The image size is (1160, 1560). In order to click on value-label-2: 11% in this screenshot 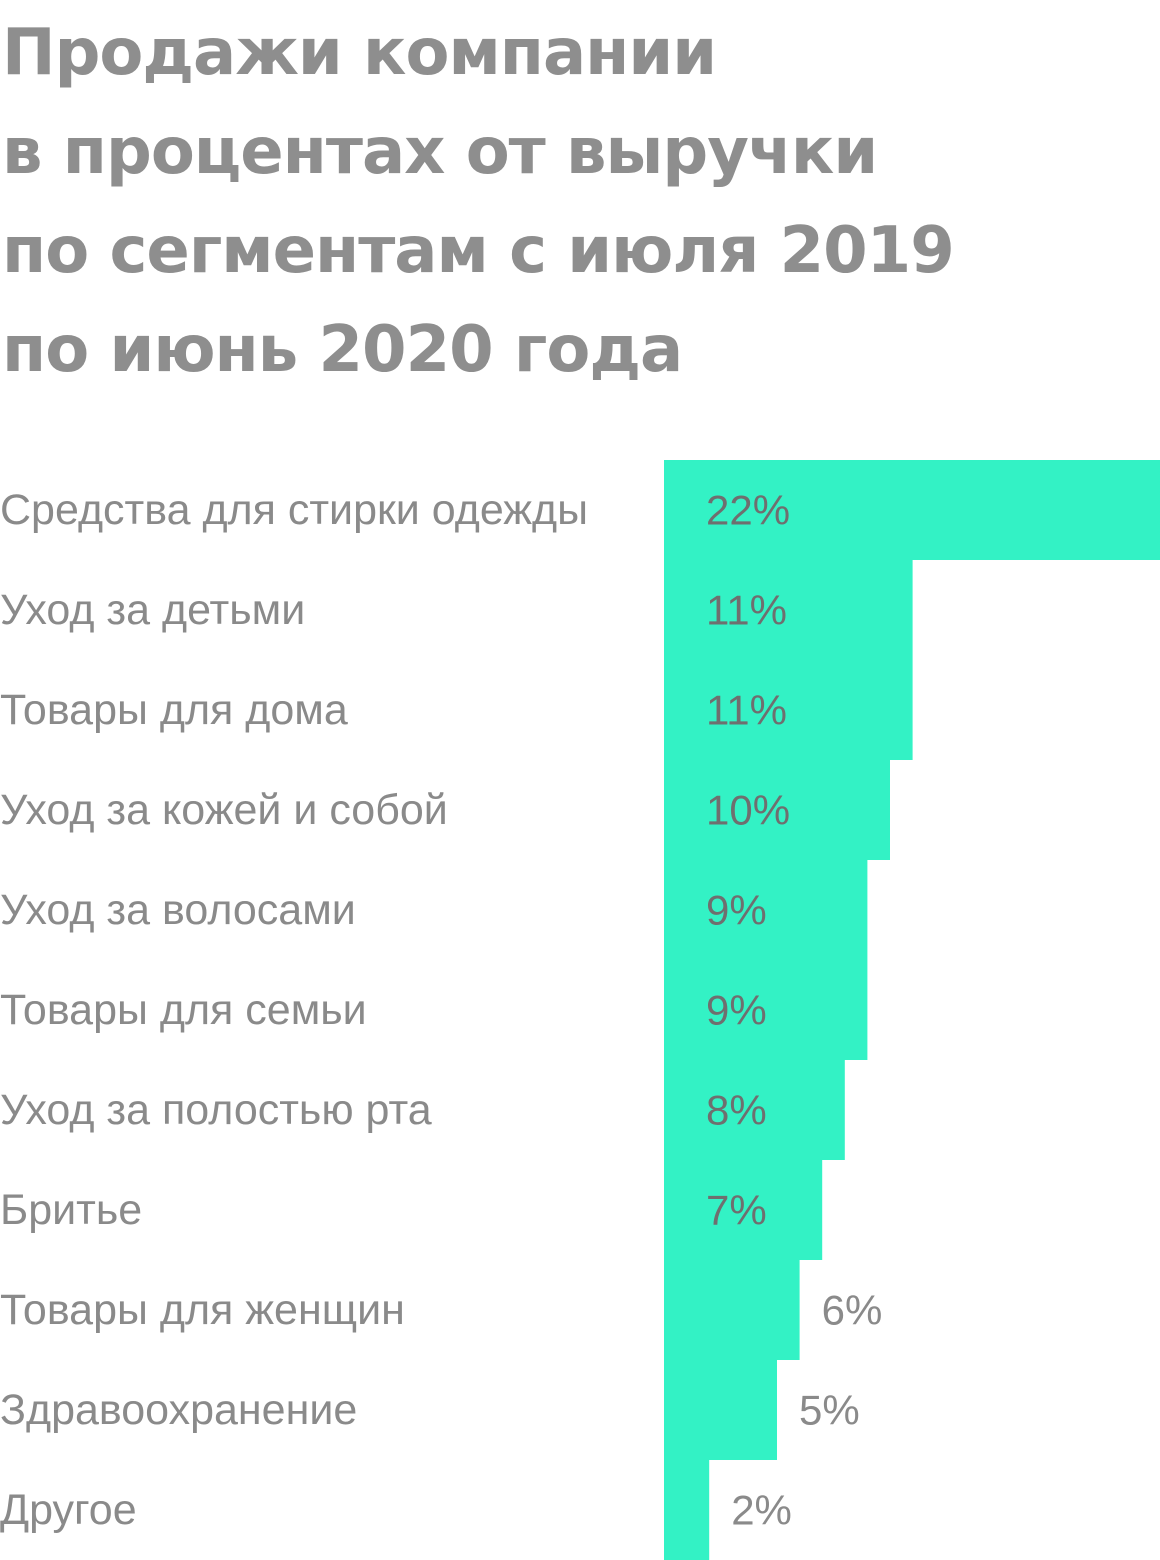, I will do `click(746, 610)`.